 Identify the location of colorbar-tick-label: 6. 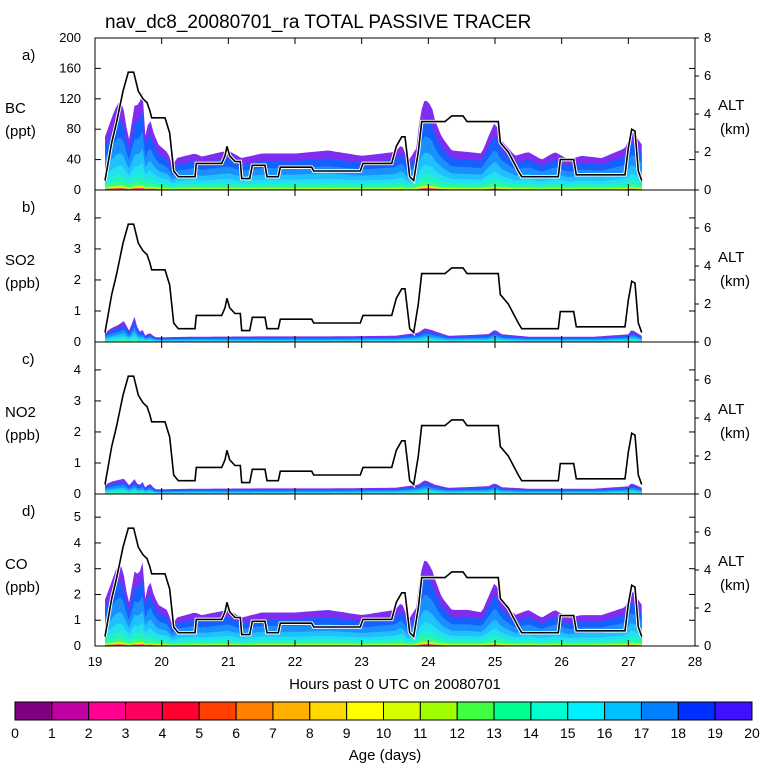
(236, 733).